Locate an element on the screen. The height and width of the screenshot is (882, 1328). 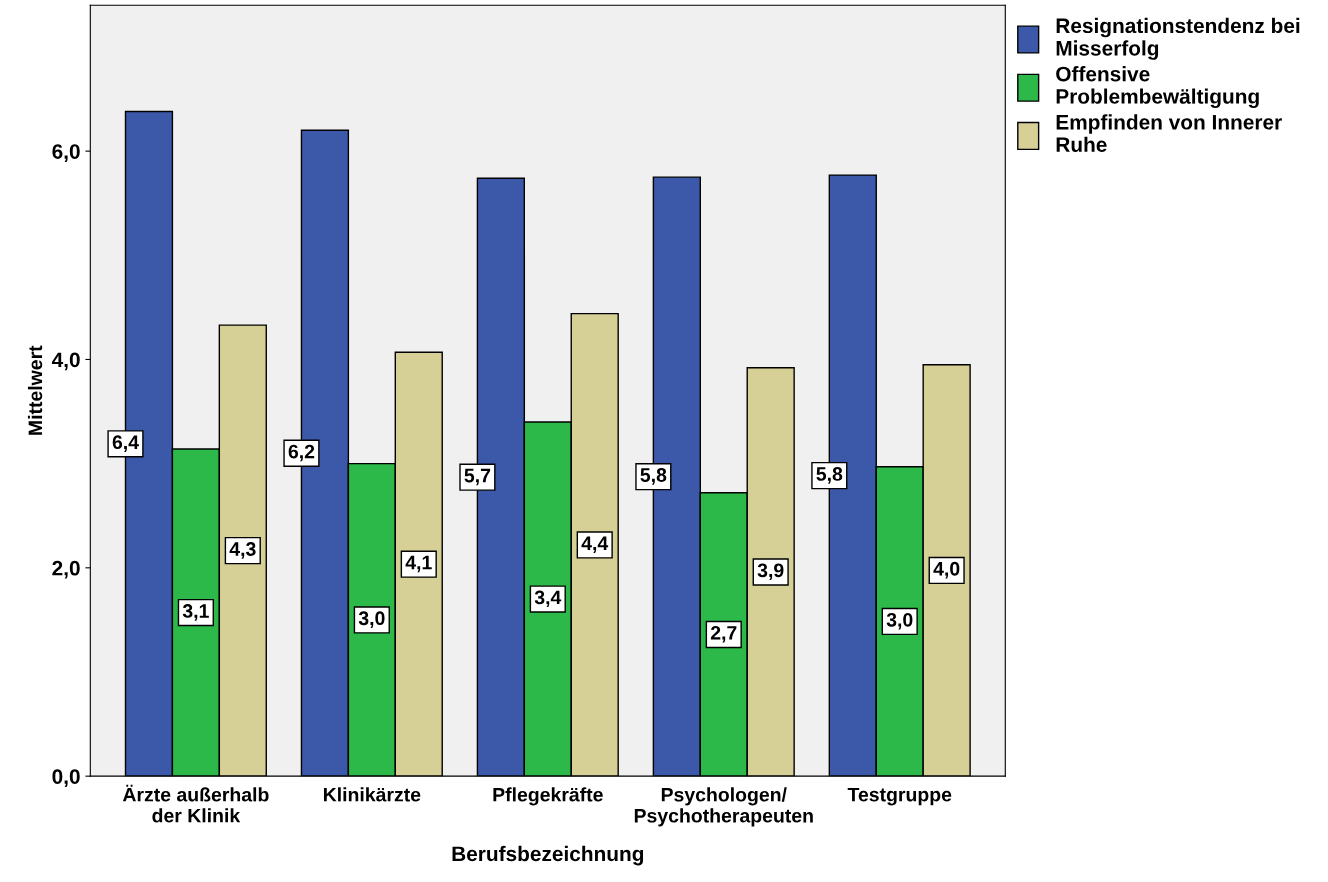
x-tick-label: Ärzte außerhalb der Klinik is located at coordinates (195, 803).